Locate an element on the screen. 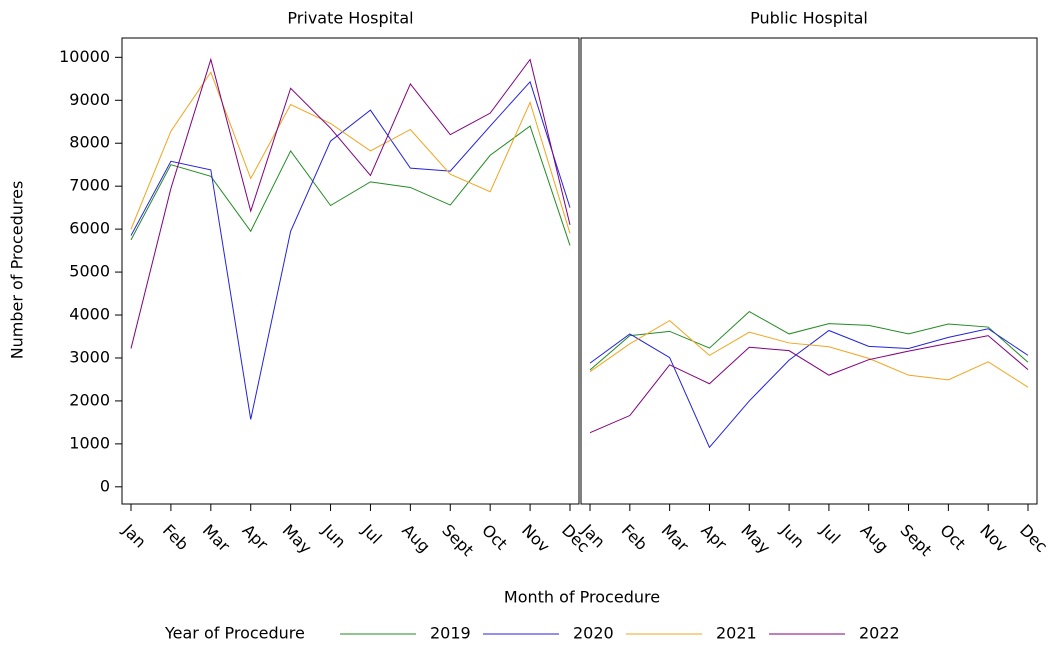 The width and height of the screenshot is (1052, 648). y-tick-label: 9000 is located at coordinates (89, 99).